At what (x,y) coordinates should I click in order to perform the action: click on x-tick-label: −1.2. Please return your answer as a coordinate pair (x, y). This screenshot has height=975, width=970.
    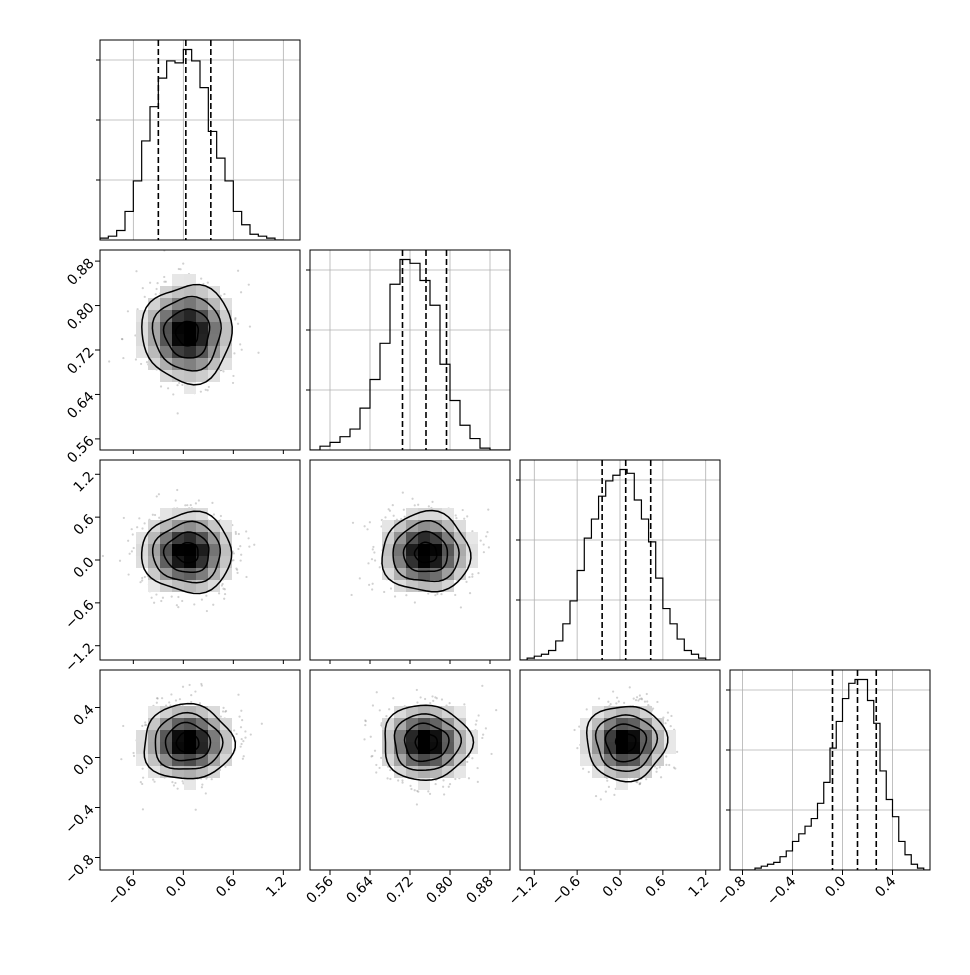
    Looking at the image, I should click on (523, 891).